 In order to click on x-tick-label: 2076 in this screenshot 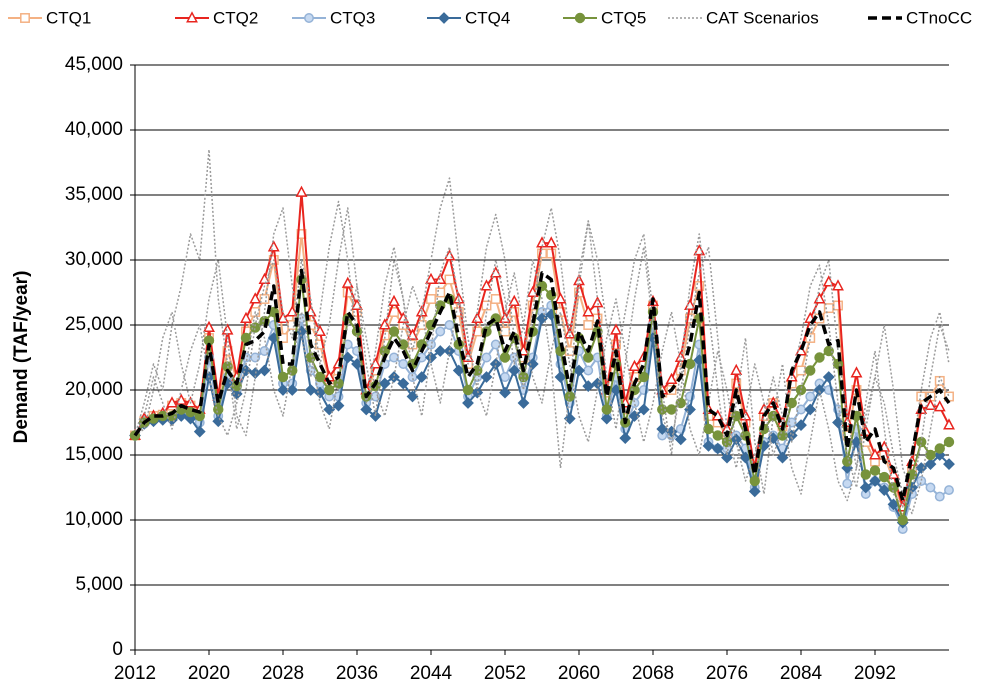, I will do `click(727, 673)`.